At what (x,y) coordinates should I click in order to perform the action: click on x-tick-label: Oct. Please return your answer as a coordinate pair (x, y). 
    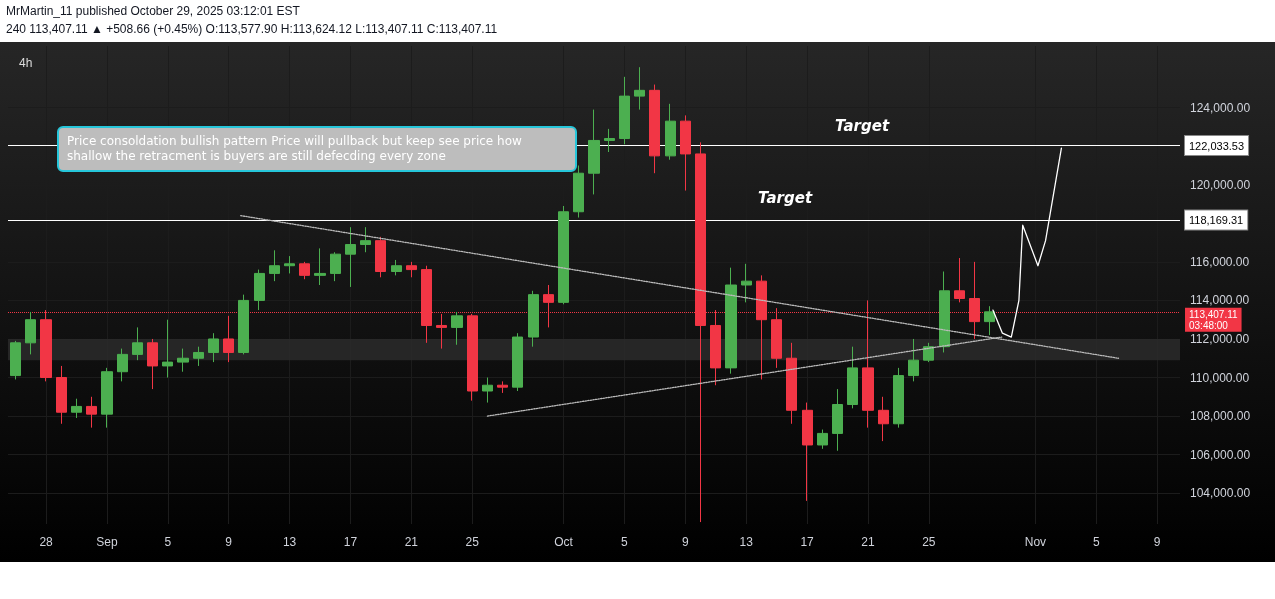
    Looking at the image, I should click on (564, 542).